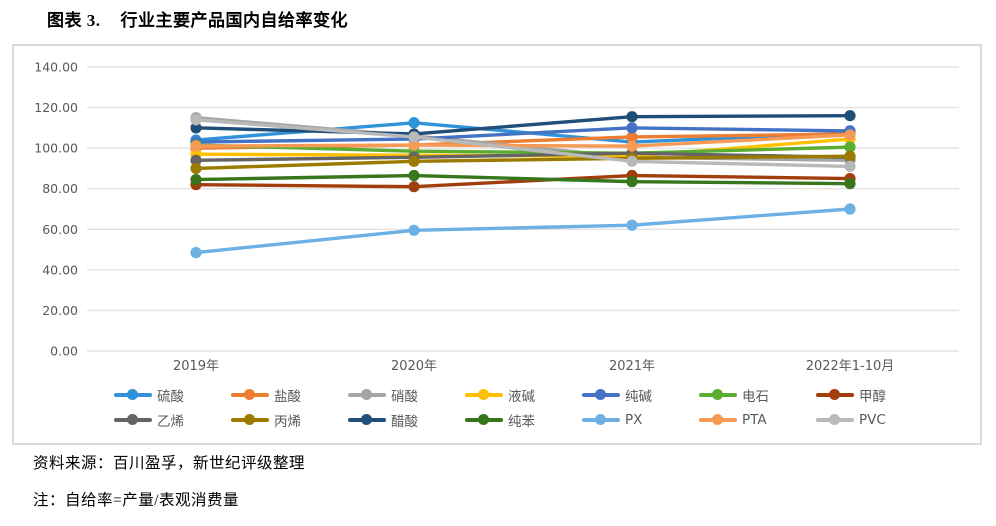 Image resolution: width=996 pixels, height=526 pixels. What do you see at coordinates (414, 366) in the screenshot?
I see `x-tick-label: 2020年` at bounding box center [414, 366].